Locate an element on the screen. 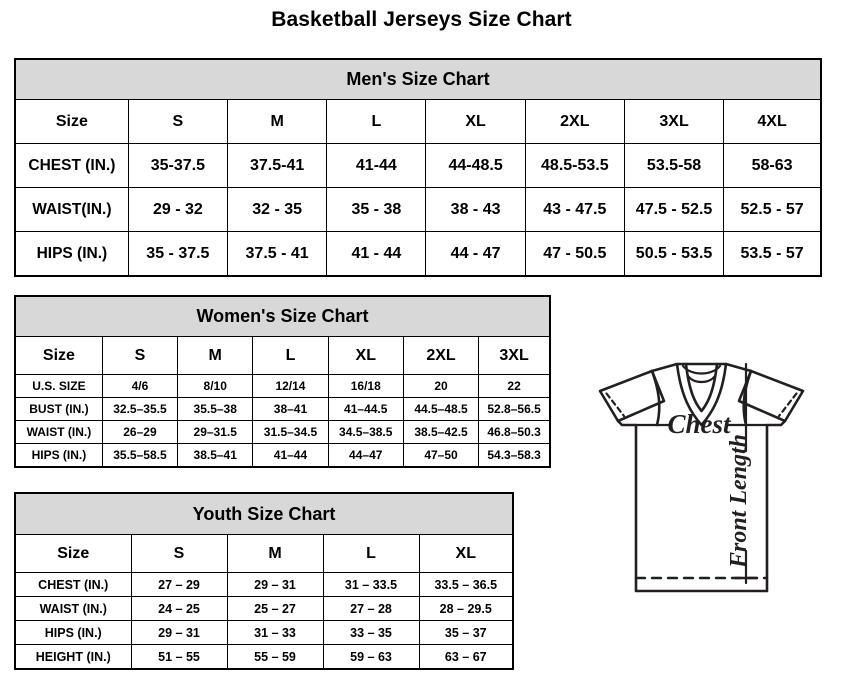 This screenshot has width=843, height=679. mens-header-4xl: 4XL is located at coordinates (772, 121).